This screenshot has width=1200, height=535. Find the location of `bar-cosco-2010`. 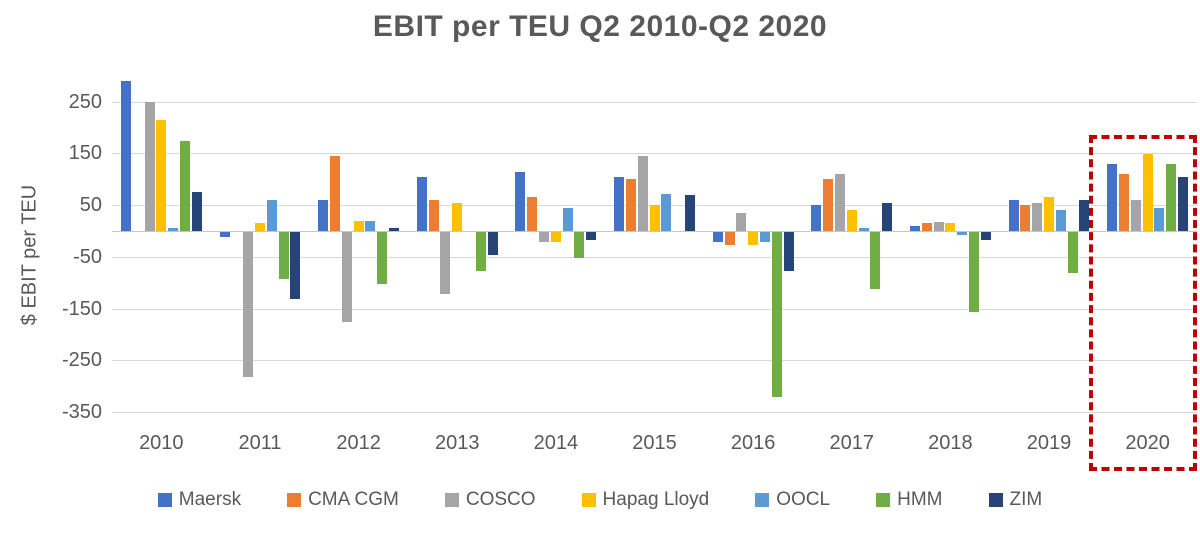

bar-cosco-2010 is located at coordinates (149, 166).